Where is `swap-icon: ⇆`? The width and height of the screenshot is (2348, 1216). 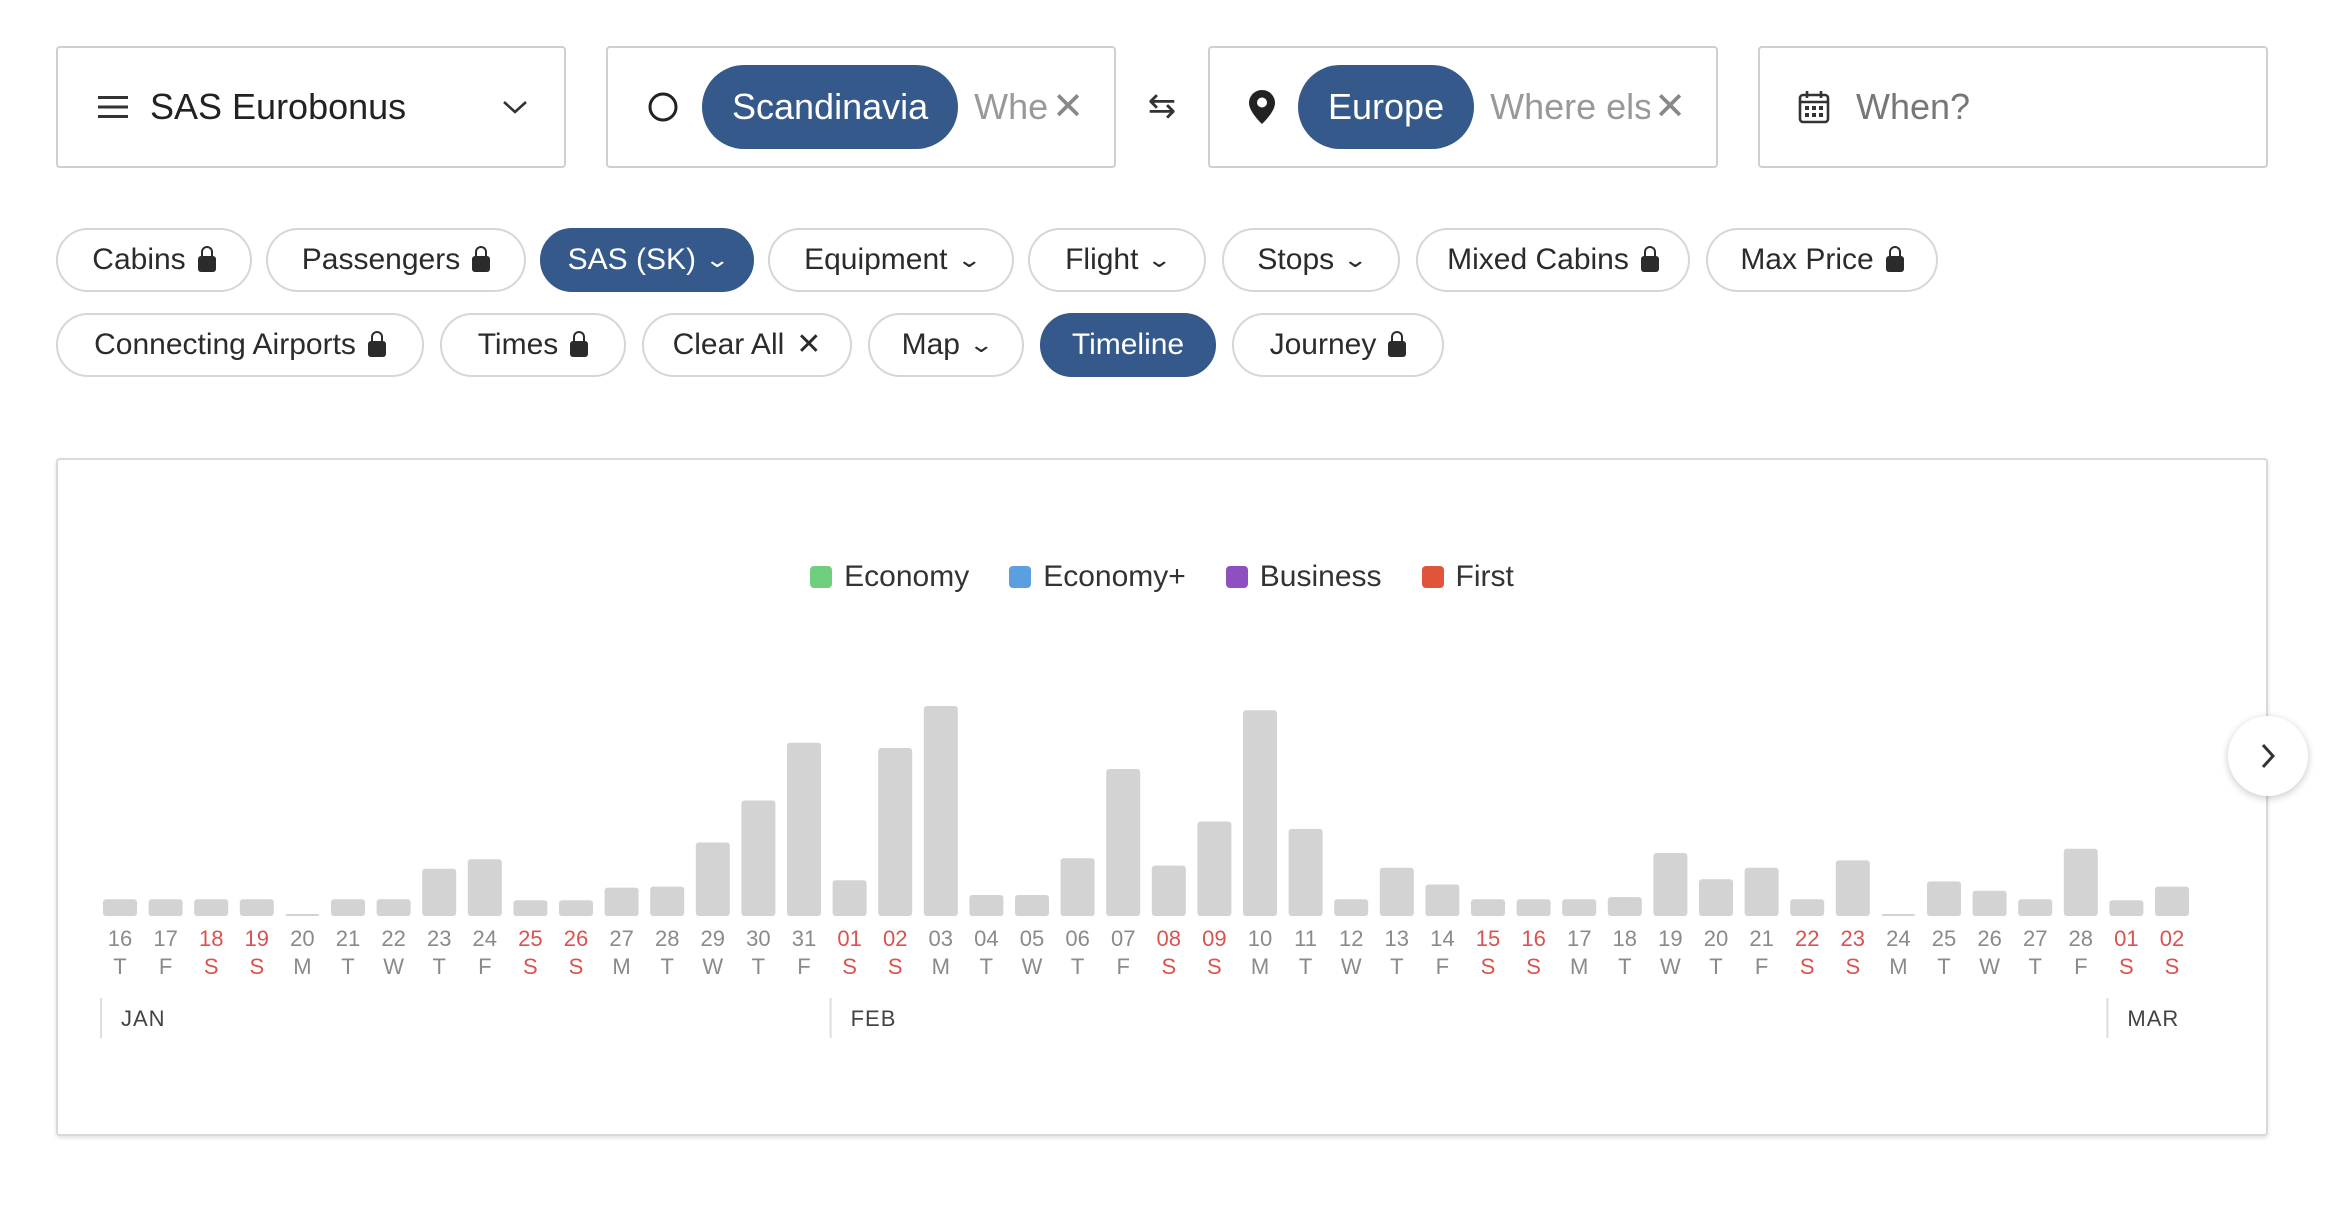 swap-icon: ⇆ is located at coordinates (1162, 106).